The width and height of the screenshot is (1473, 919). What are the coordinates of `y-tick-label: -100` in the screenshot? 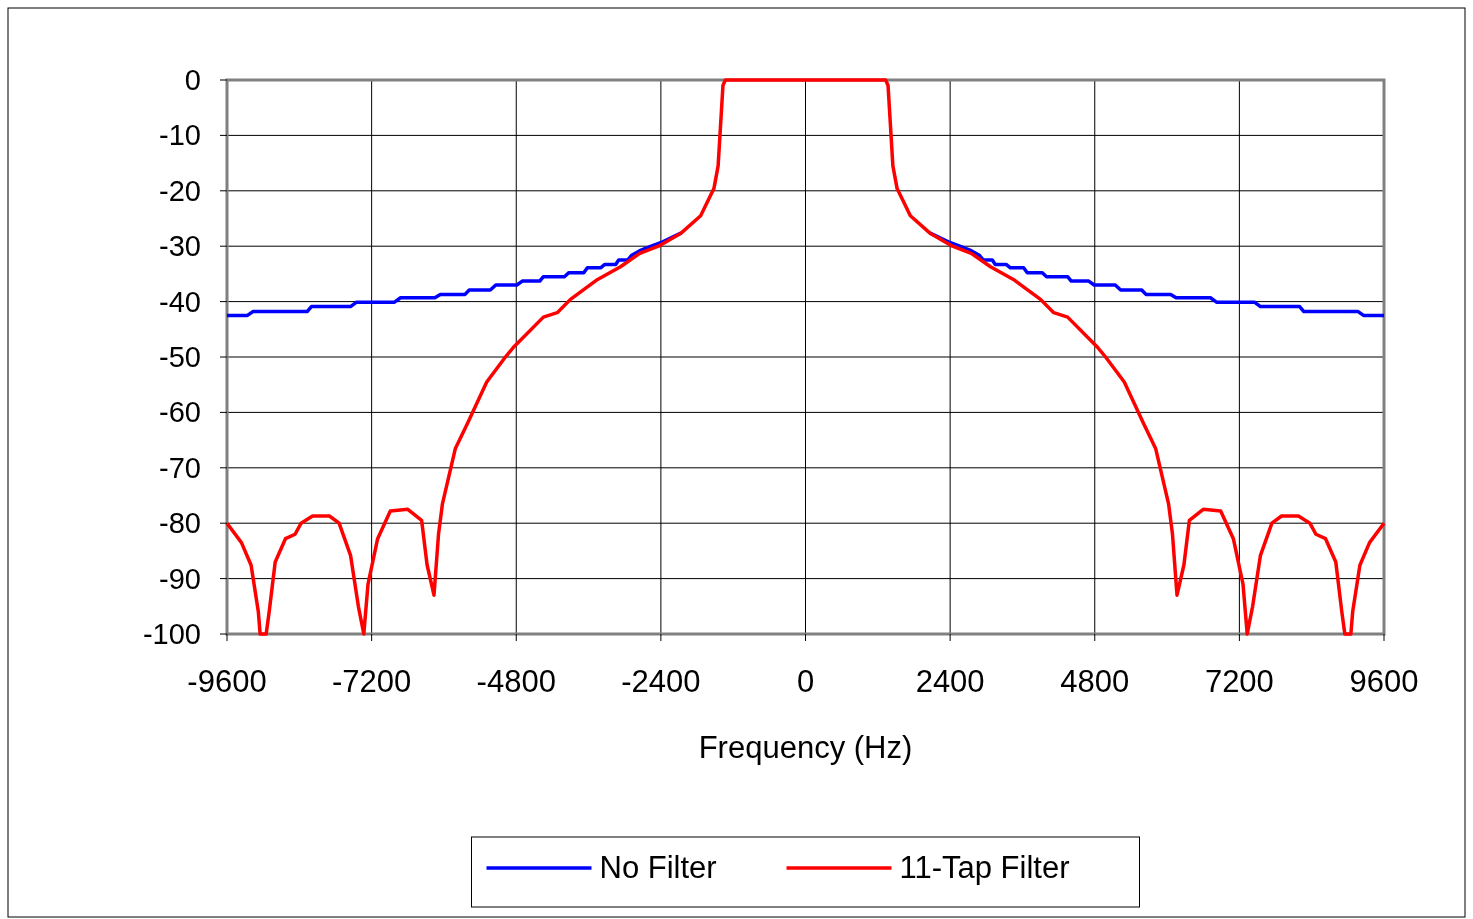 It's located at (171, 634).